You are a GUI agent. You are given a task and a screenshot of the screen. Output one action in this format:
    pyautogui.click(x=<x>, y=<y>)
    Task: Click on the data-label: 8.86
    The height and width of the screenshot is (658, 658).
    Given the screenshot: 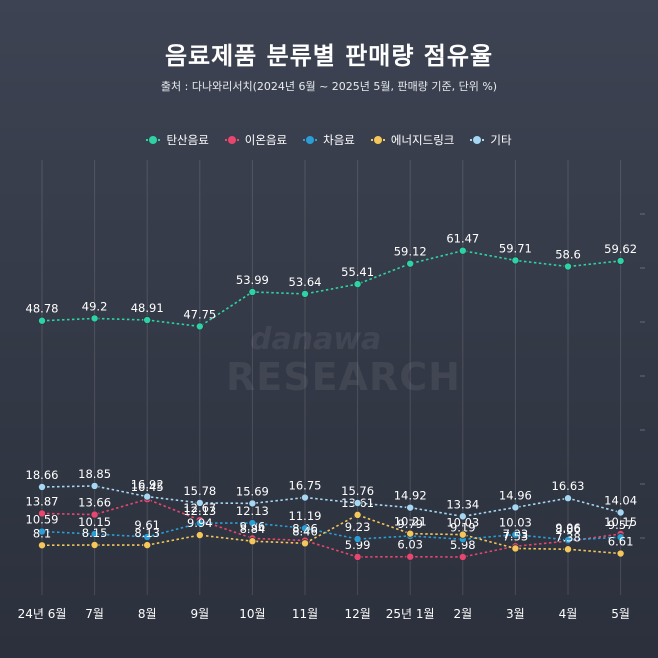 What is the action you would take?
    pyautogui.click(x=568, y=529)
    